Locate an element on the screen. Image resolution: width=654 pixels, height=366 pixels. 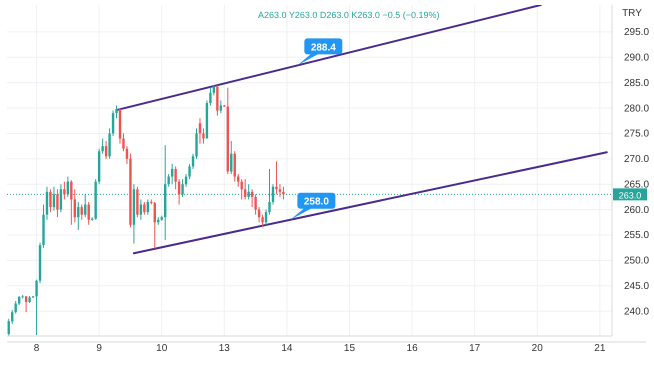
y-tick-label: 245.0 is located at coordinates (637, 286).